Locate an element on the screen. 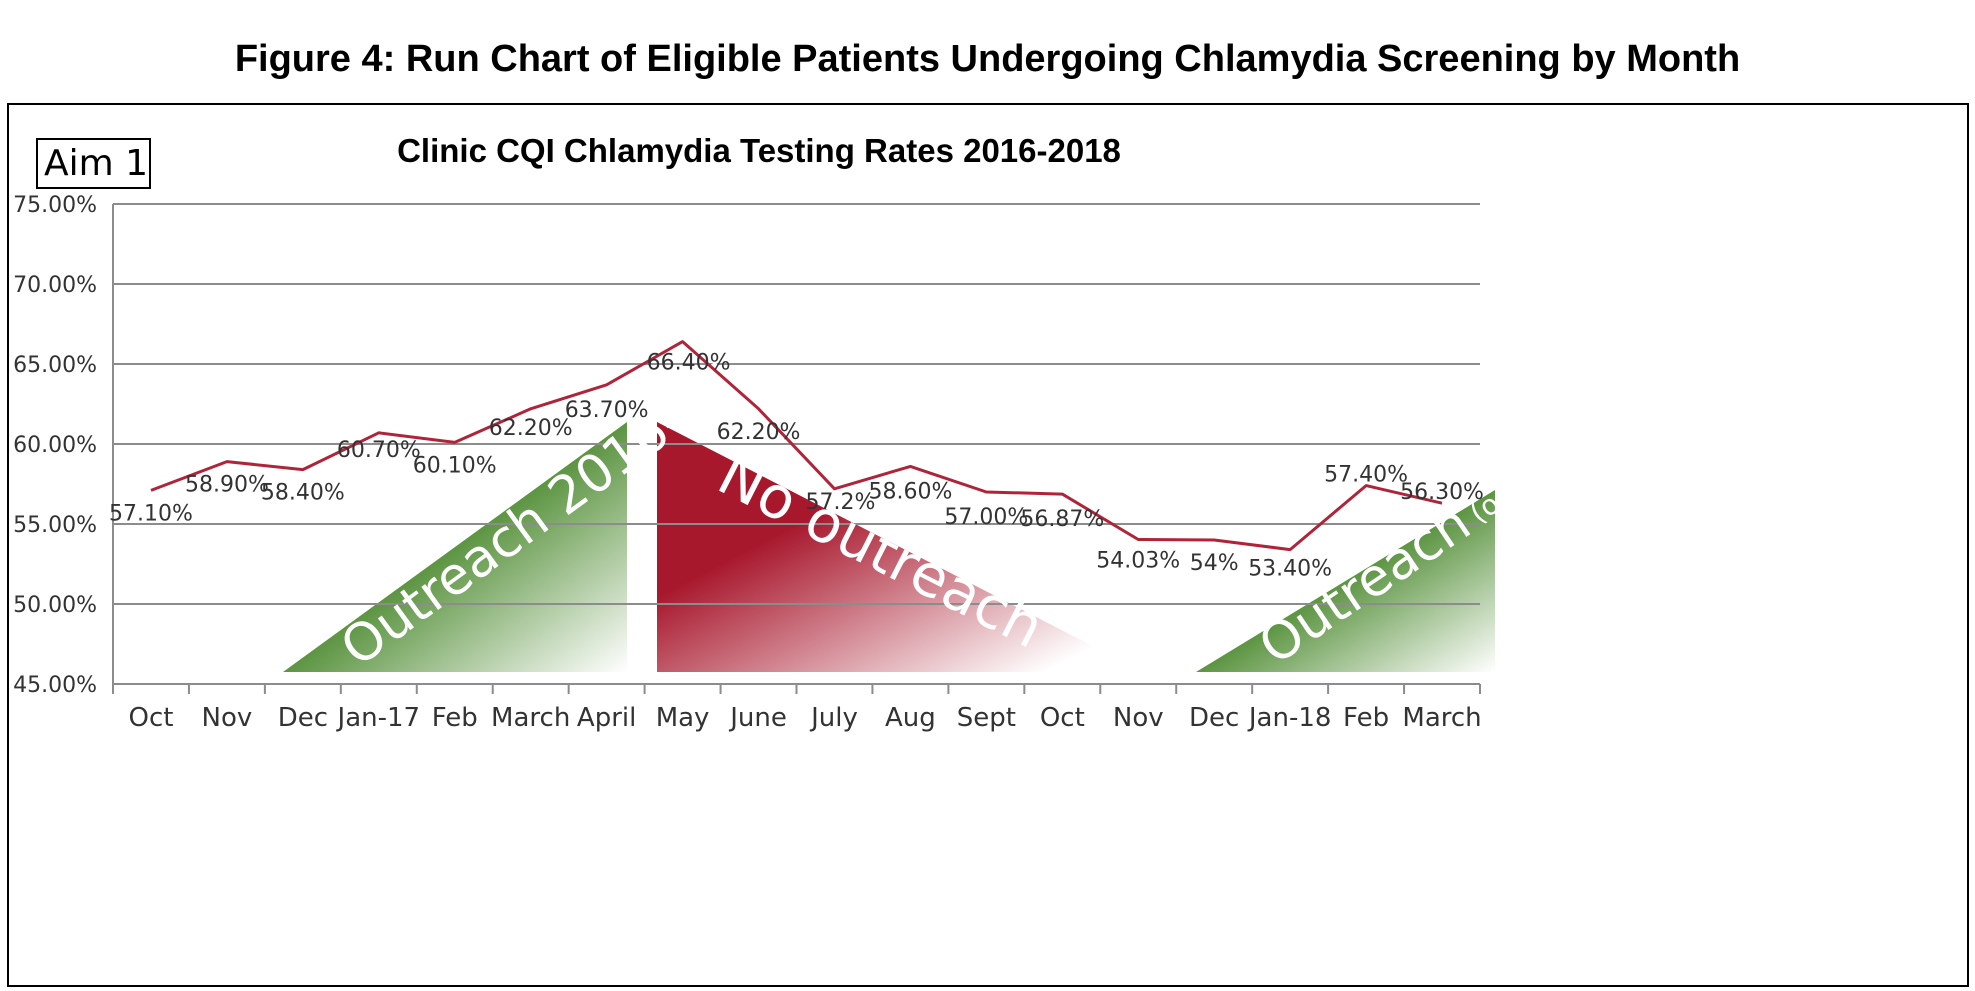 This screenshot has width=1975, height=991. data-label: 60.70% is located at coordinates (379, 450).